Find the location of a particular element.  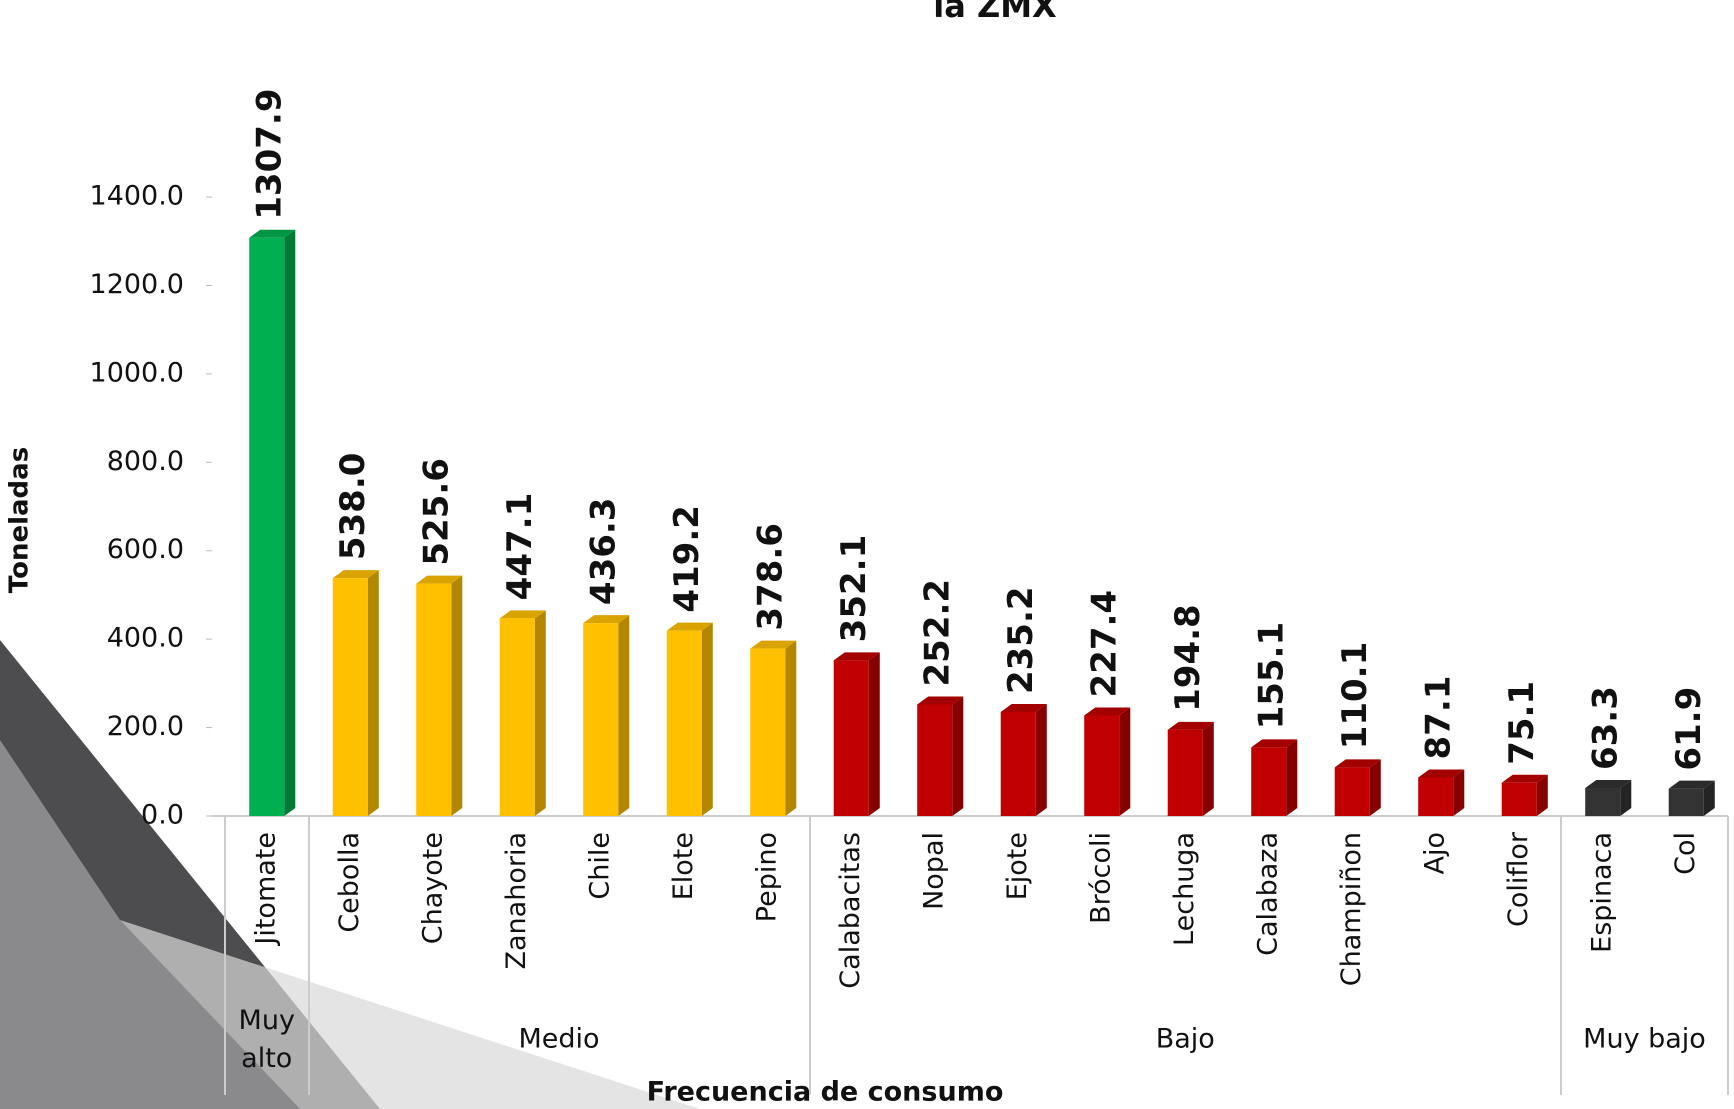

x-tick-label: Nopal is located at coordinates (933, 871).